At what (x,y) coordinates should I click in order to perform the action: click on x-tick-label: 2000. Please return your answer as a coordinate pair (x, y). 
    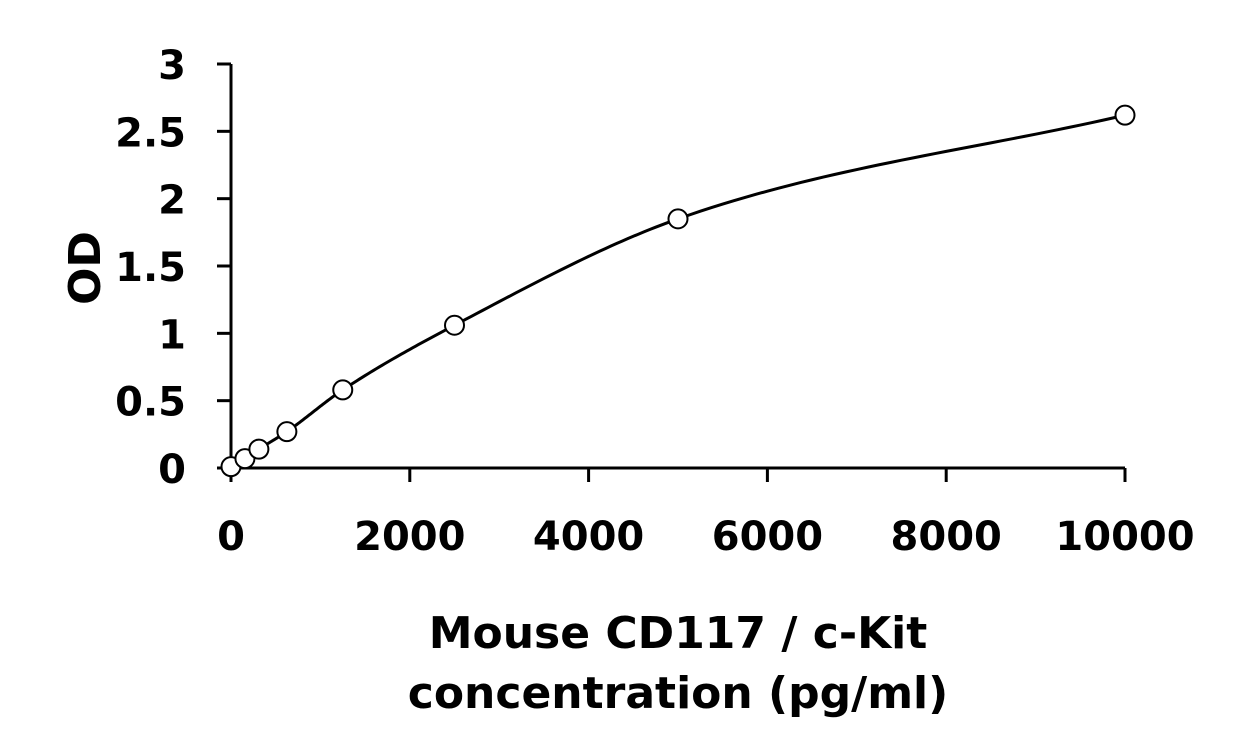
    Looking at the image, I should click on (409, 537).